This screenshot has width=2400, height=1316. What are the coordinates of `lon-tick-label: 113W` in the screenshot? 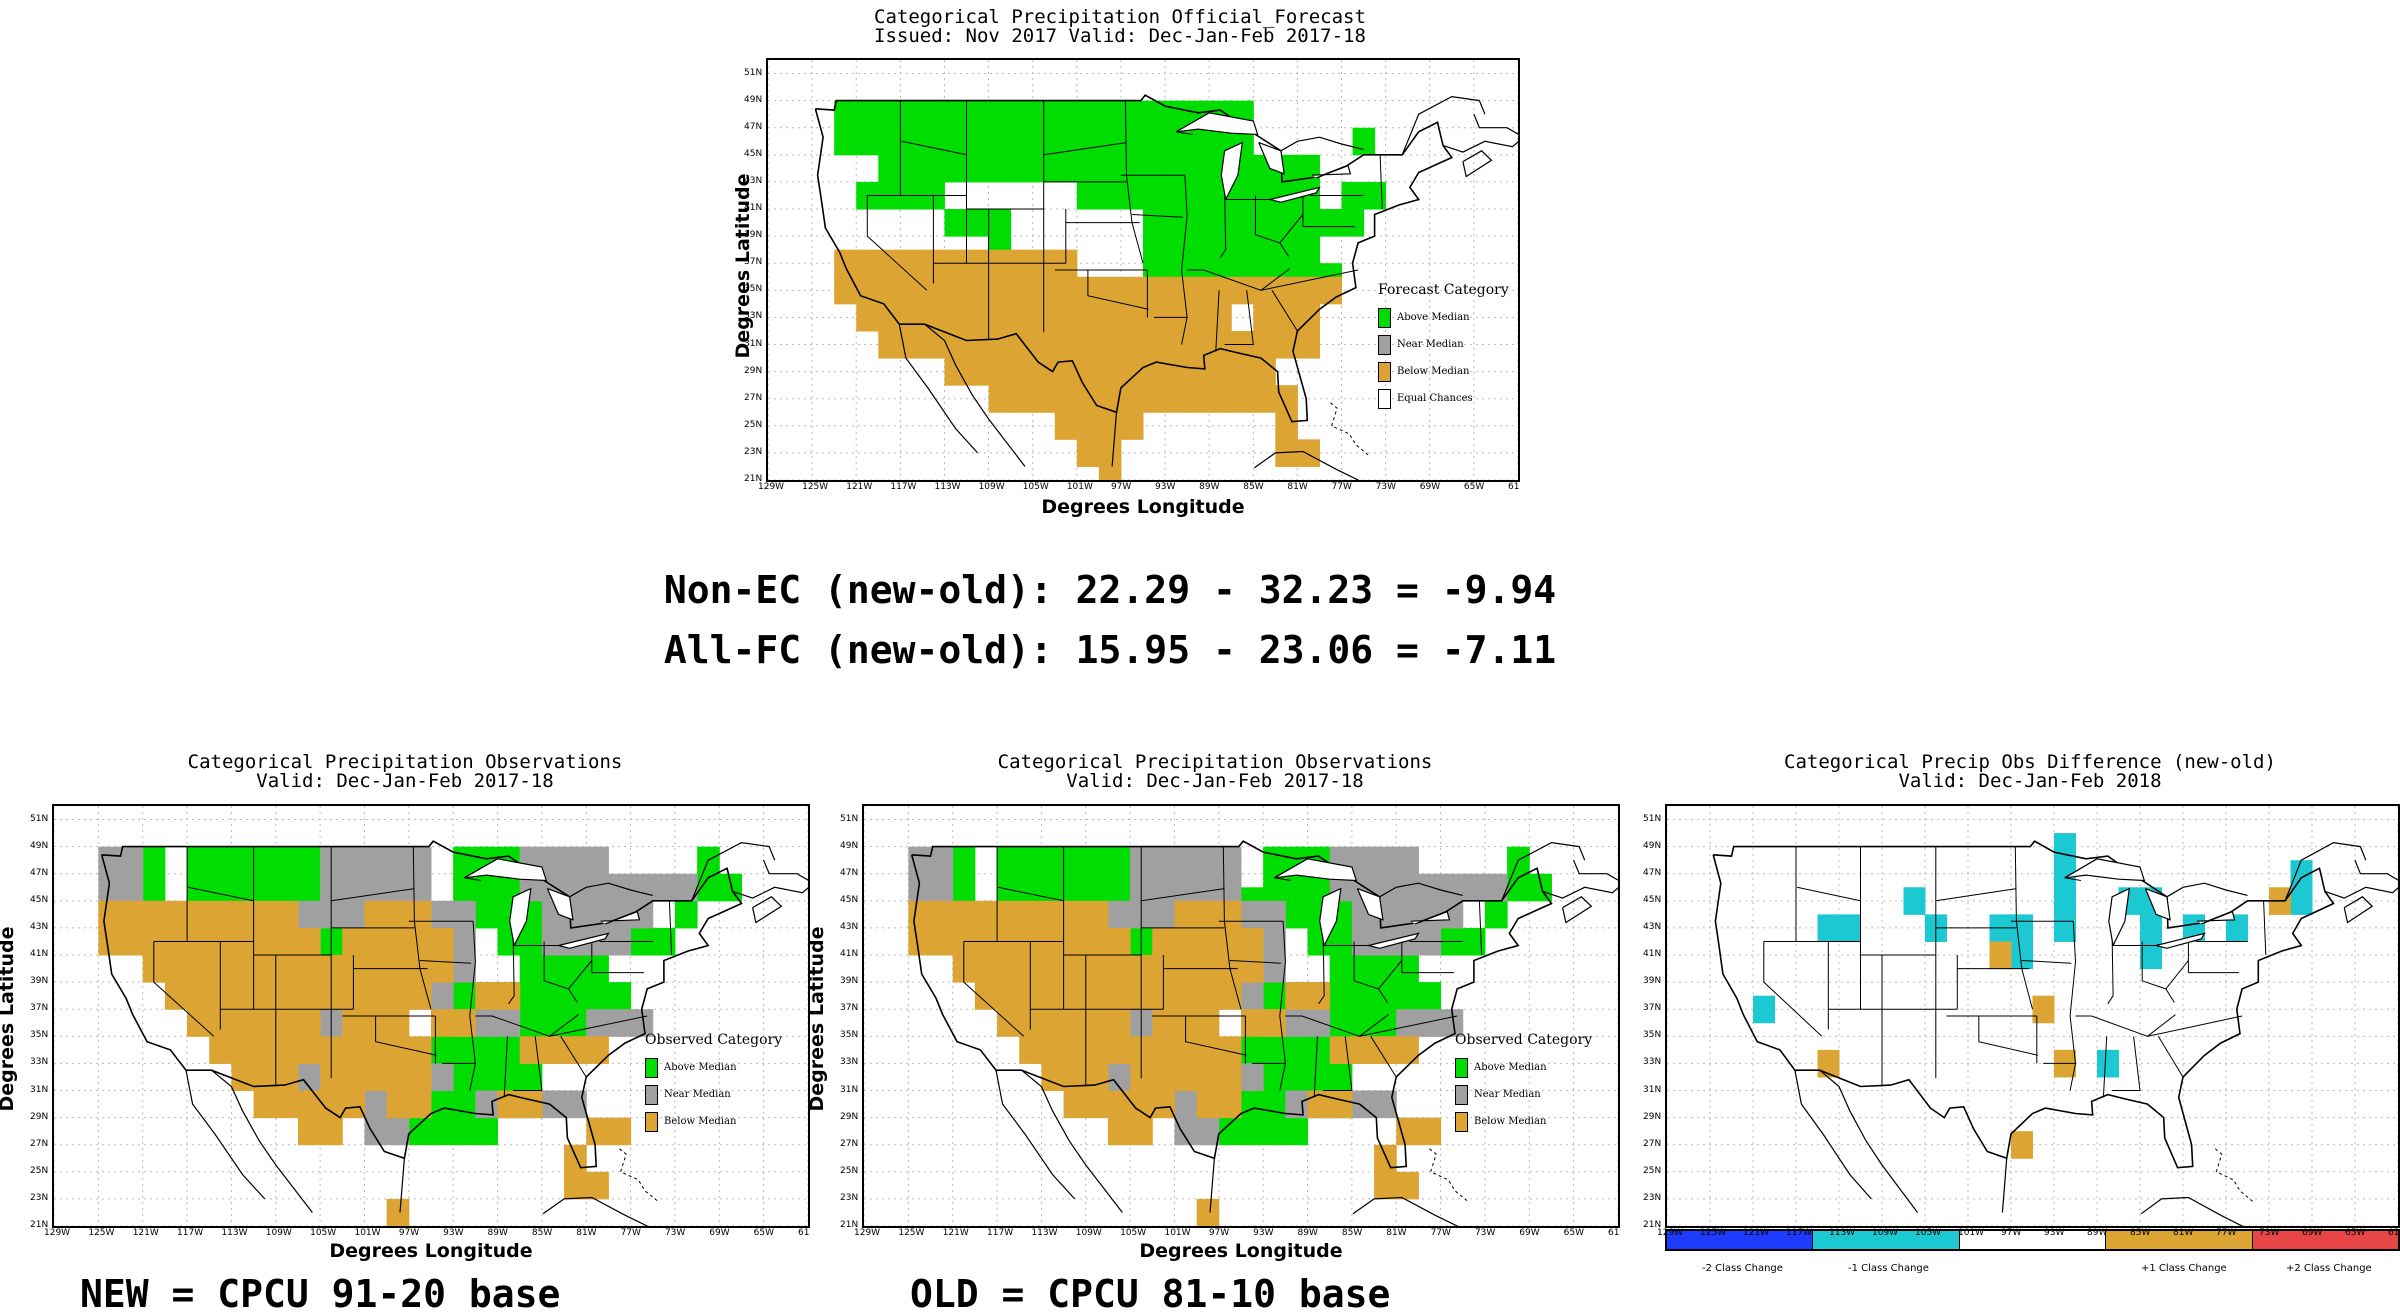 It's located at (947, 487).